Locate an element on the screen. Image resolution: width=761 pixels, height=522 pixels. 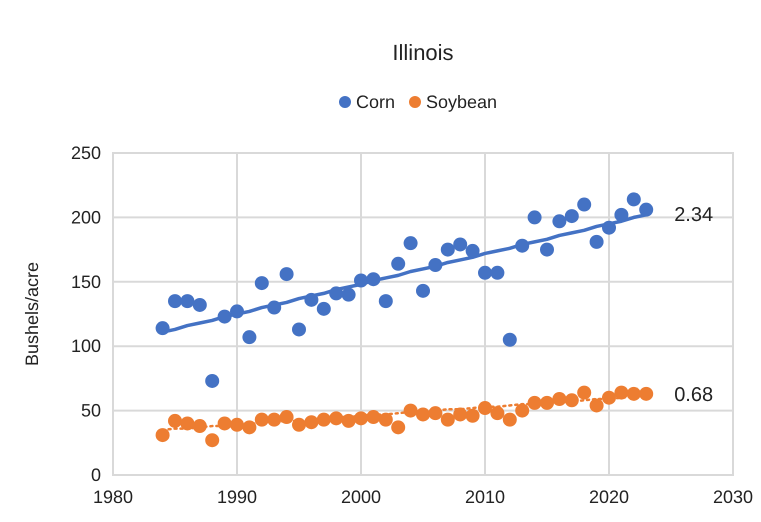
x-tick-label: 1980 is located at coordinates (113, 497).